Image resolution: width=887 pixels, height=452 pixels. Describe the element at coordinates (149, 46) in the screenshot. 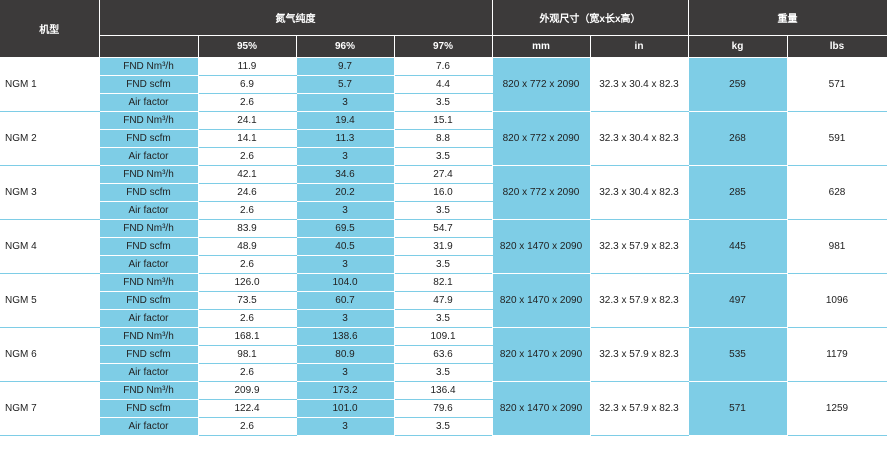

I see `header-blank` at that location.